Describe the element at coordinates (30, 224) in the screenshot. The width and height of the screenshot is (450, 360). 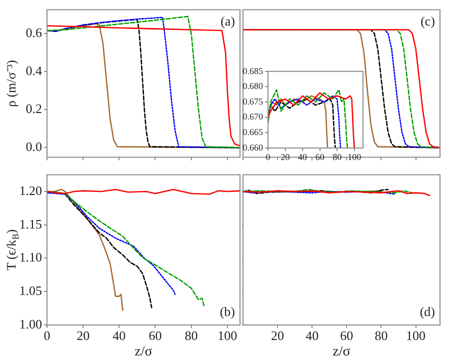
I see `y-tick-label: 1.15` at that location.